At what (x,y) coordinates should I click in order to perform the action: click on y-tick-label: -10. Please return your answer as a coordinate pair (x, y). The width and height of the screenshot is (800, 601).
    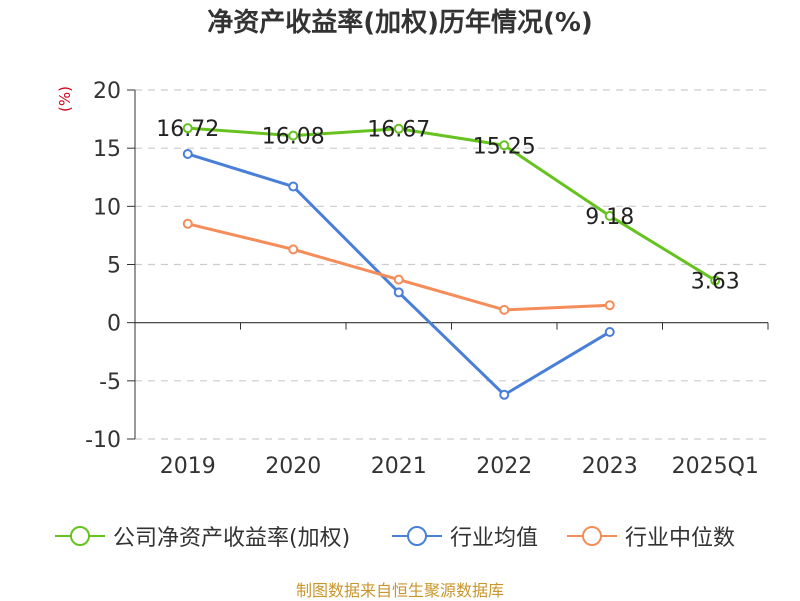
    Looking at the image, I should click on (103, 440).